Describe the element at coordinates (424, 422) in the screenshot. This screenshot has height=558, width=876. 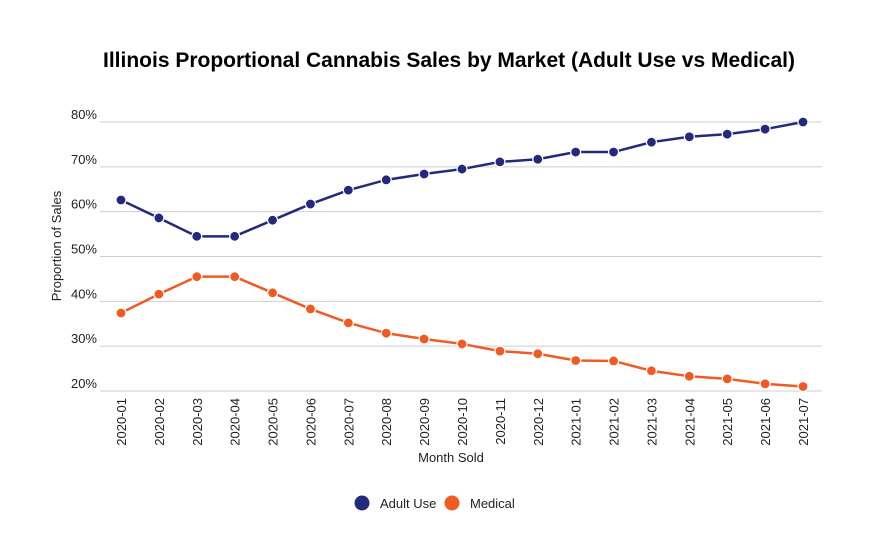
I see `x-tick-label: 2020-09` at that location.